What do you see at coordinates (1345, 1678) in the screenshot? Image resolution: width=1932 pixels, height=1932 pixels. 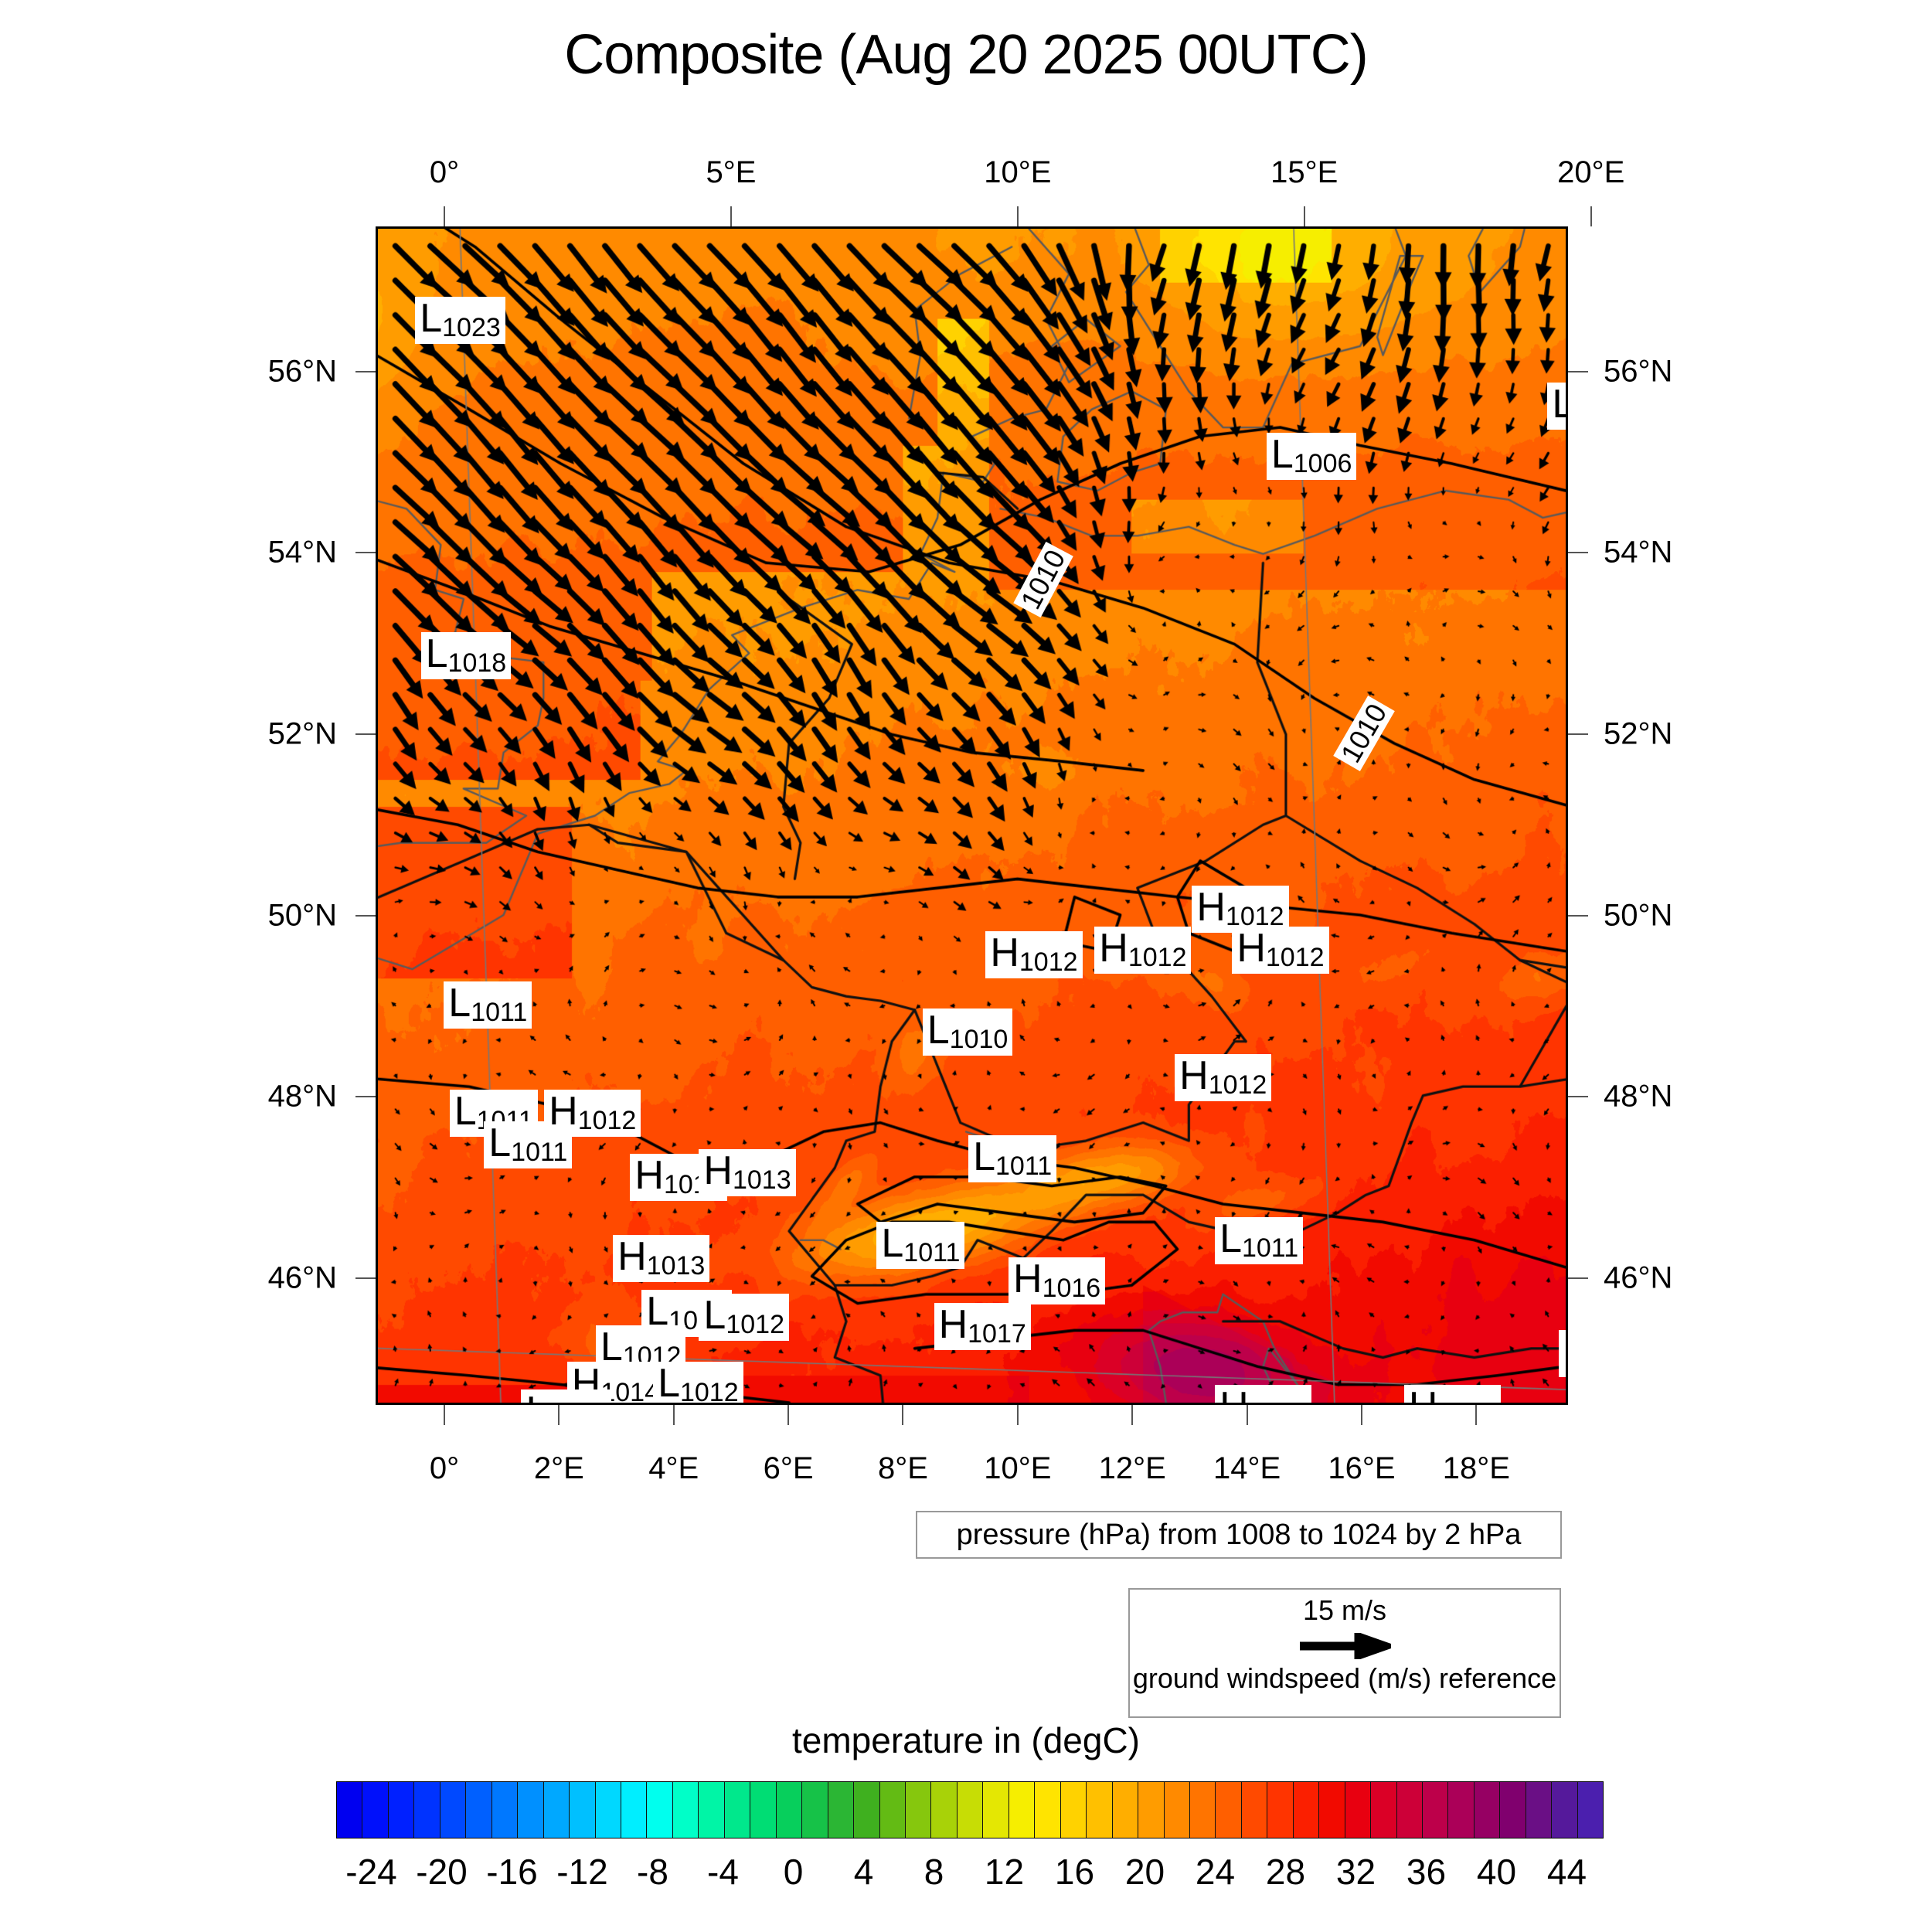 I see `wind-ref-caption: ground windspeed (m/s) reference` at bounding box center [1345, 1678].